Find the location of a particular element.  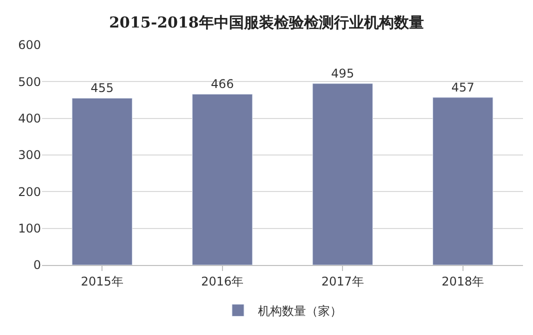

y-tick-label: 600 is located at coordinates (29, 45).